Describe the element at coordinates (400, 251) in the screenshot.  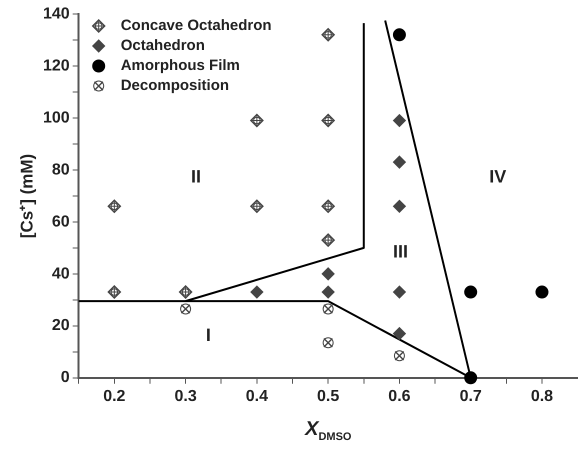
I see `annotation: III` at that location.